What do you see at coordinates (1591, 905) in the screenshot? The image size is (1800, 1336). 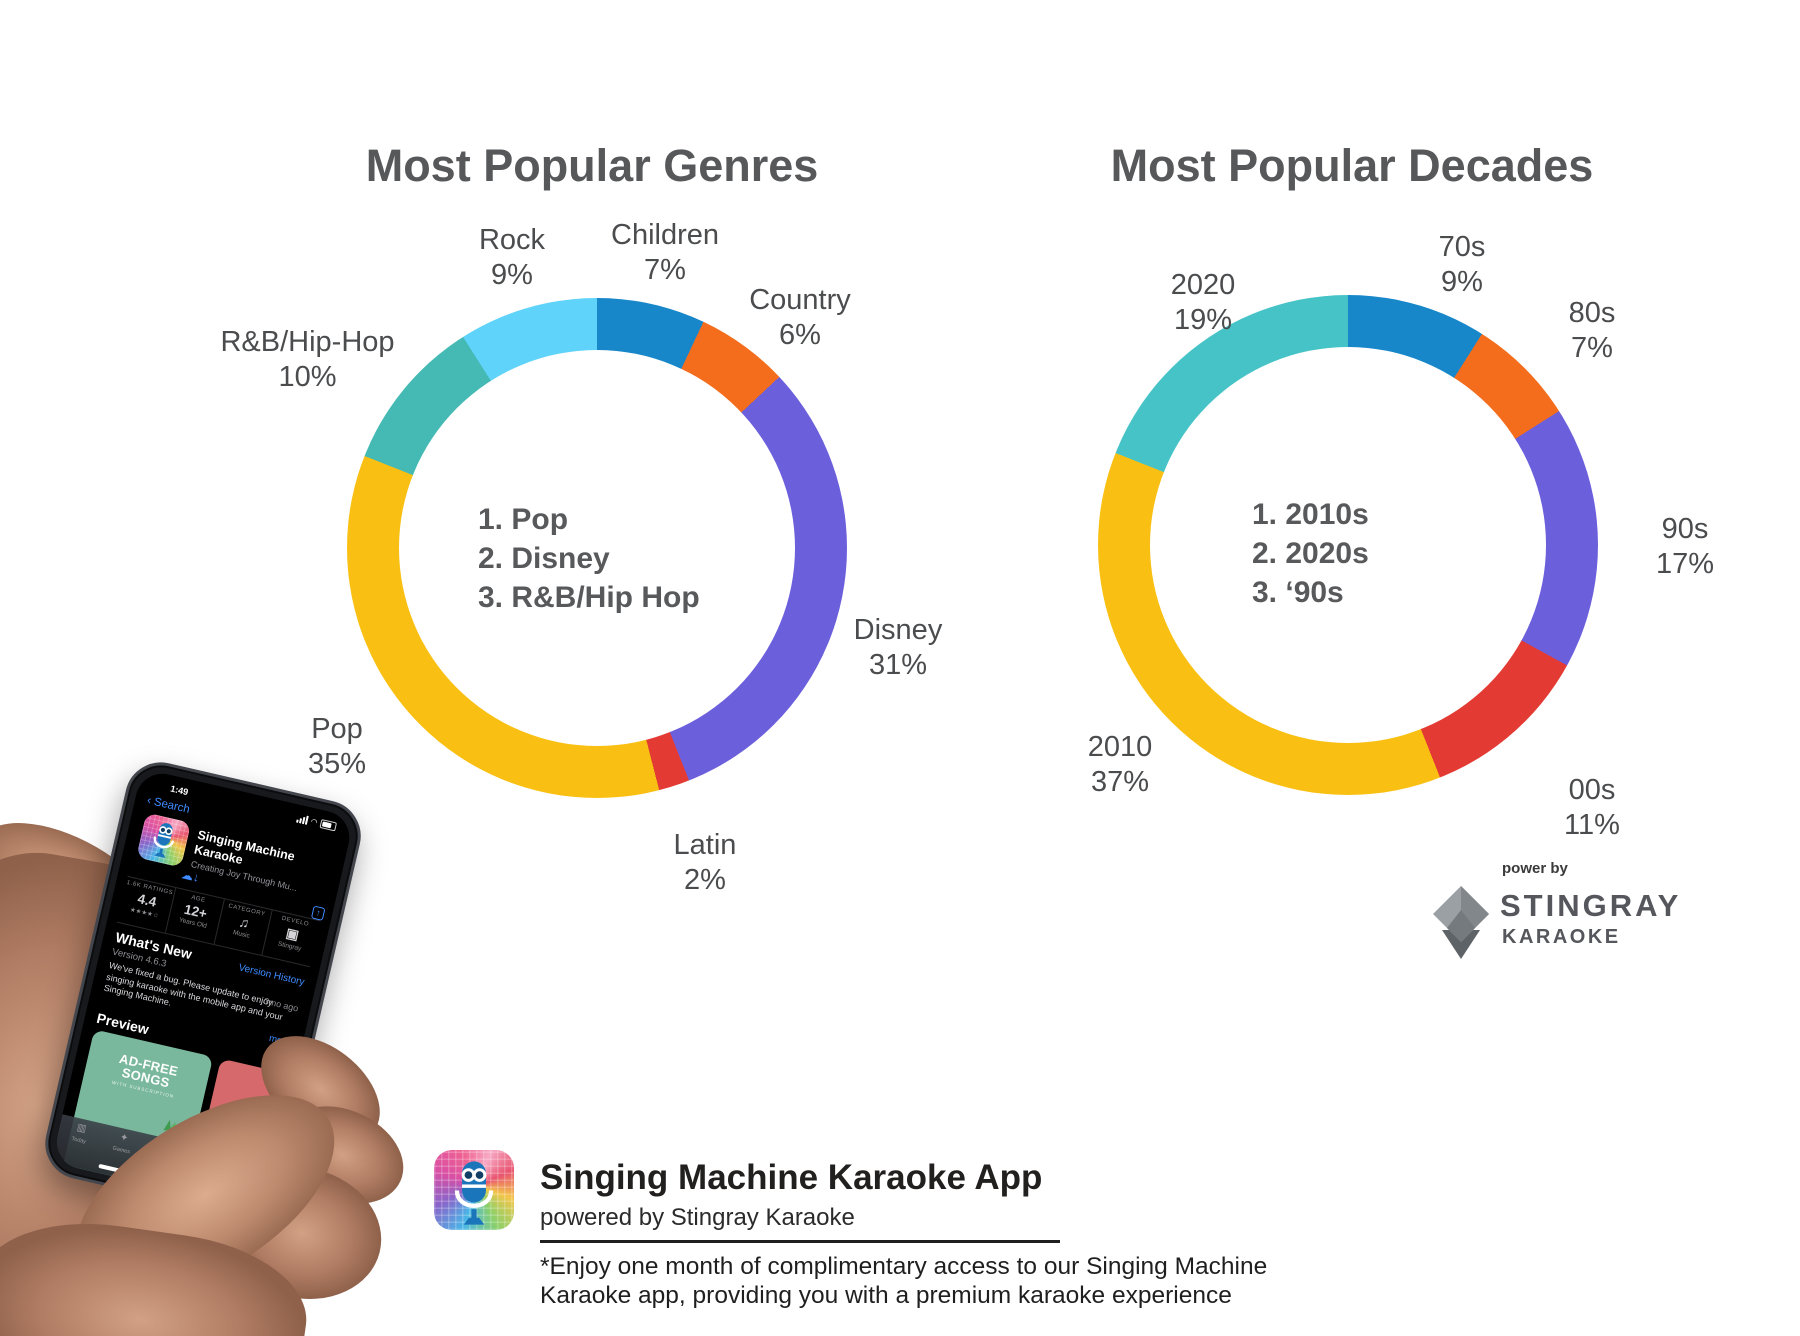 I see `stingray-wordmark: STINGRAY` at bounding box center [1591, 905].